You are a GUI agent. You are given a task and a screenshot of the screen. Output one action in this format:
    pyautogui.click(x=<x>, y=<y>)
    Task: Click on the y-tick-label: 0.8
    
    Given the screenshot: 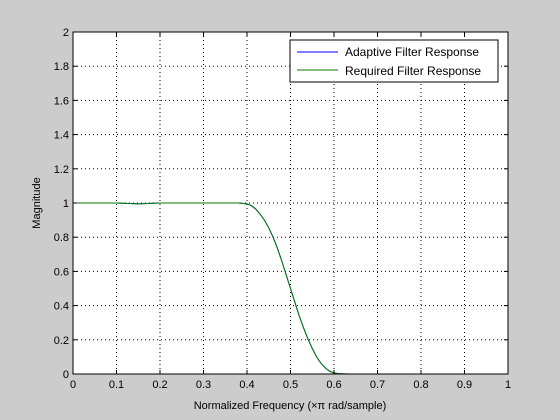 What is the action you would take?
    pyautogui.click(x=61, y=238)
    